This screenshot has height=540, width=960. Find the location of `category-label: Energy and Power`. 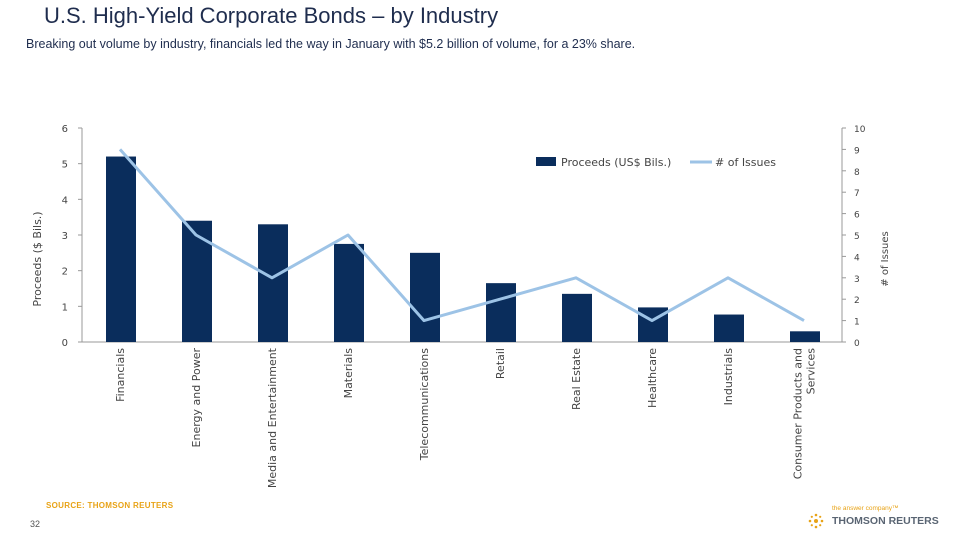

category-label: Energy and Power is located at coordinates (196, 398).